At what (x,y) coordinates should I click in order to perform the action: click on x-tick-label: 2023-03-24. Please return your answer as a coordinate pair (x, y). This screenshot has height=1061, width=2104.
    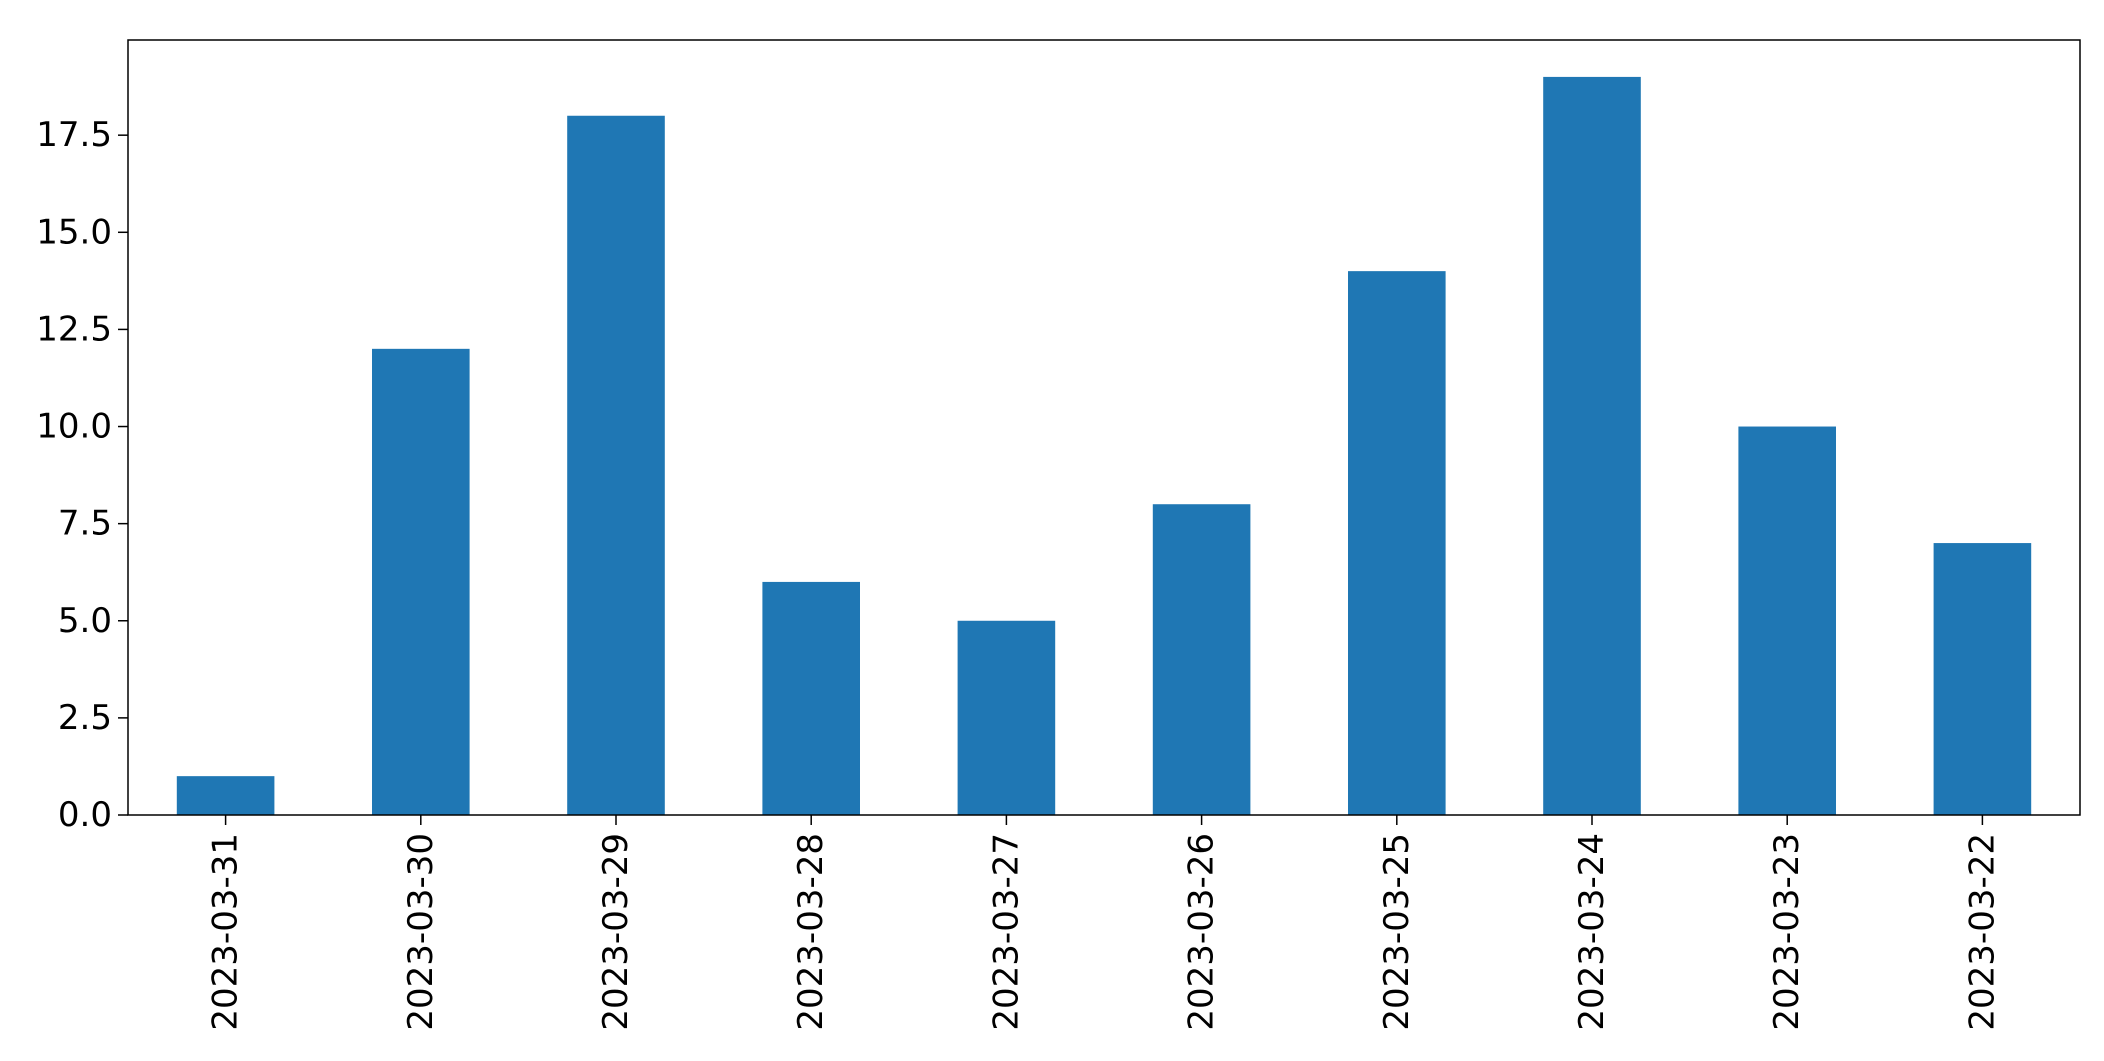
    Looking at the image, I should click on (1592, 932).